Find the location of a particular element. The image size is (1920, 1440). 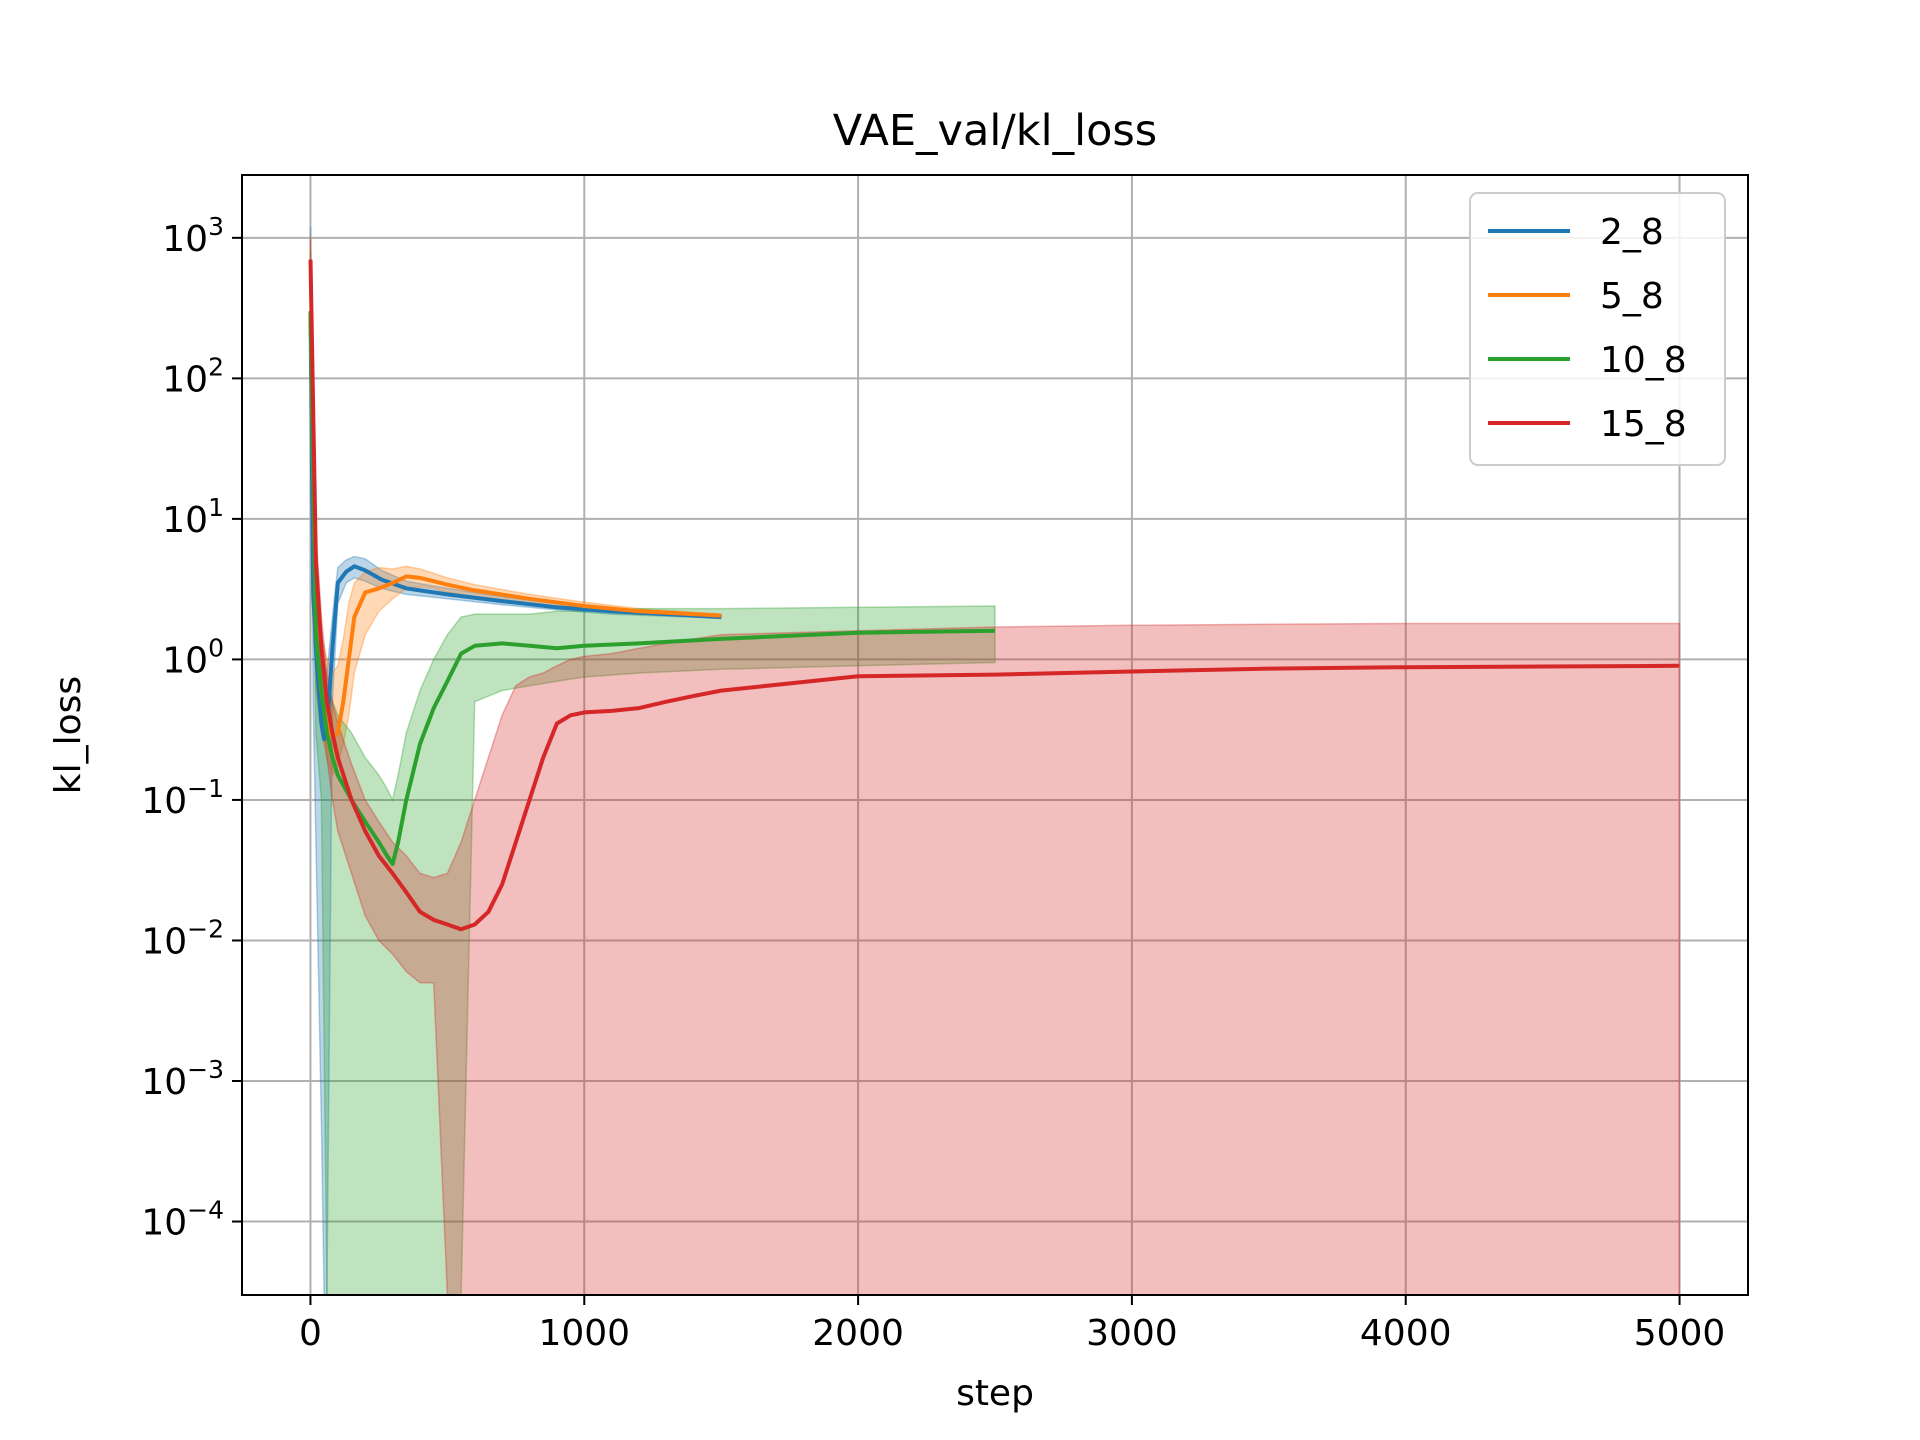

x-tick-label: 1000 is located at coordinates (584, 1333).